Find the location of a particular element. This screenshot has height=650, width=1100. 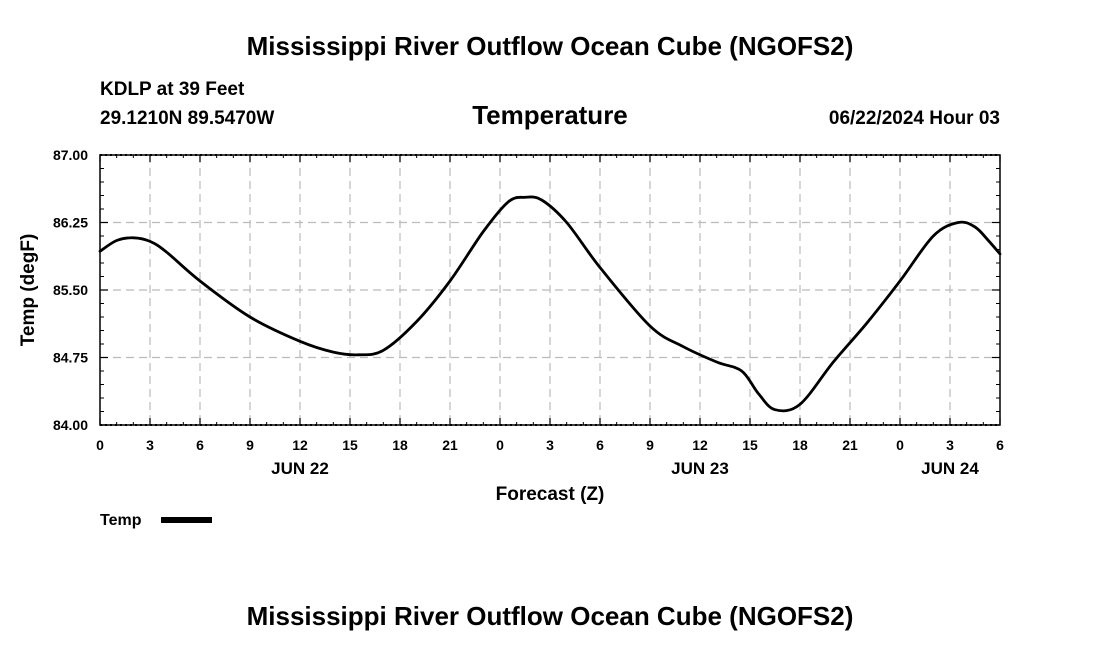

y-axis-label: Temp (degF) is located at coordinates (28, 290).